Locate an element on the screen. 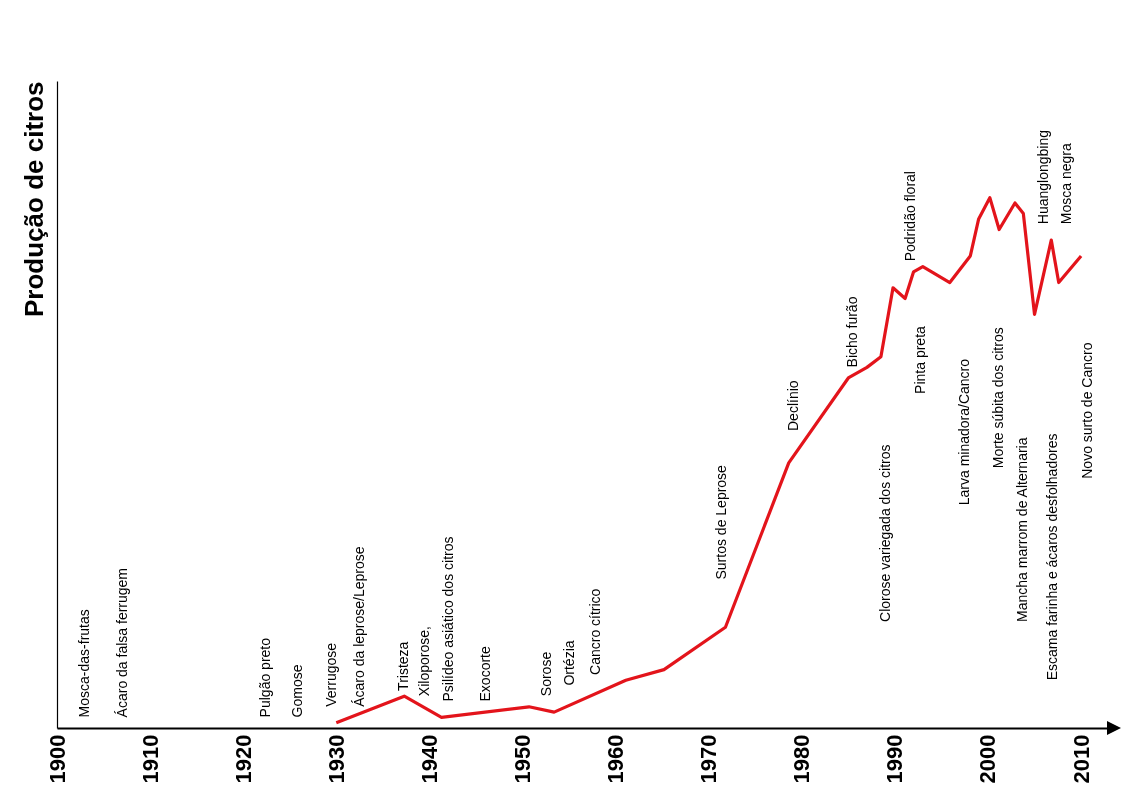  annotation: Bicho furão is located at coordinates (852, 332).